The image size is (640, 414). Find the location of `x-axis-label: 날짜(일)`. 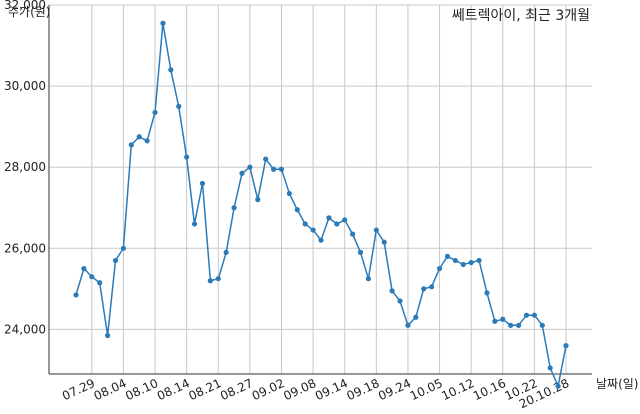

x-axis-label: 날짜(일) is located at coordinates (617, 384).